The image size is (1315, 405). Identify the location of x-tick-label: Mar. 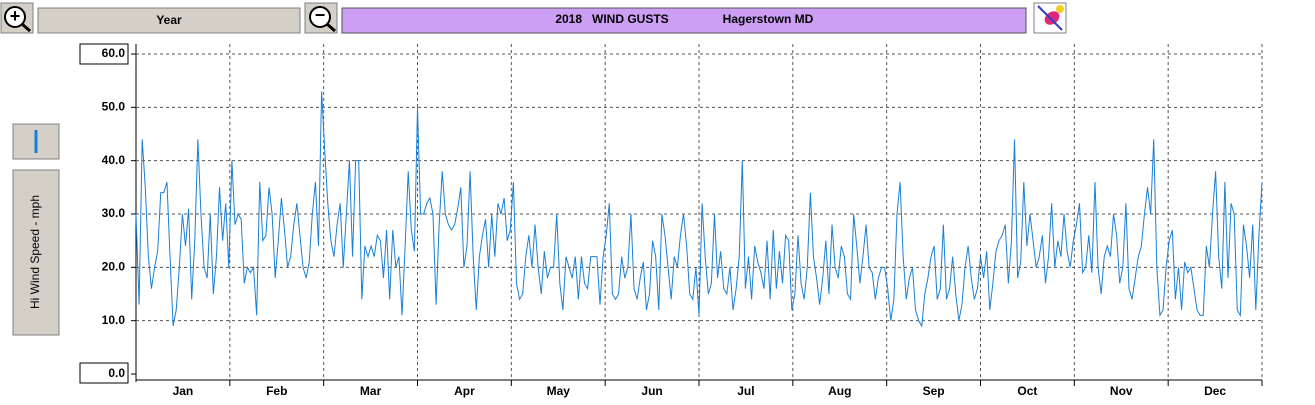
(371, 391).